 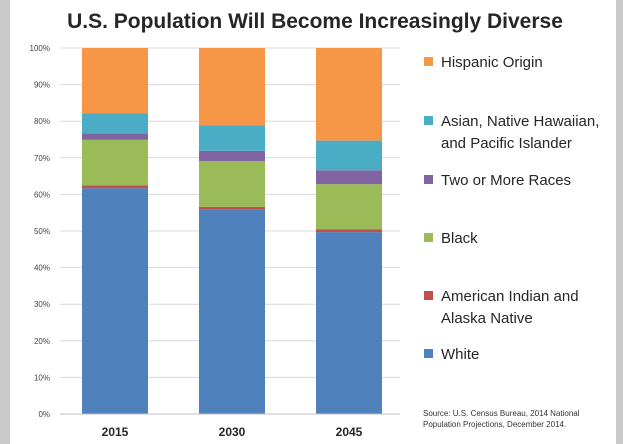 I want to click on y-tick-label: 100%, so click(x=40, y=48).